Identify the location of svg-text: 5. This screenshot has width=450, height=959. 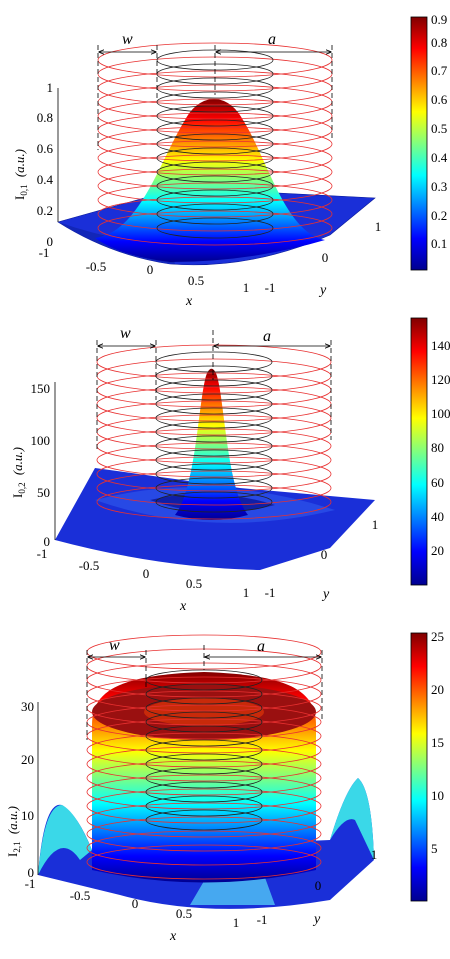
(434, 848).